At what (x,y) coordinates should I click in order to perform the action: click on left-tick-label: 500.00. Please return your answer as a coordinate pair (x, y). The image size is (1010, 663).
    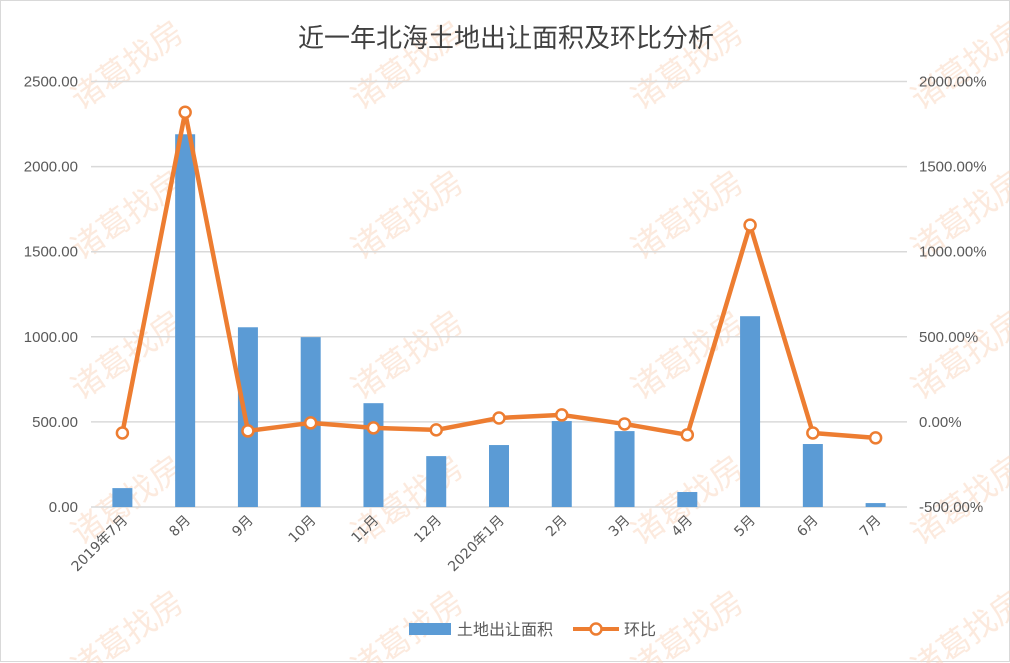
    Looking at the image, I should click on (55, 422).